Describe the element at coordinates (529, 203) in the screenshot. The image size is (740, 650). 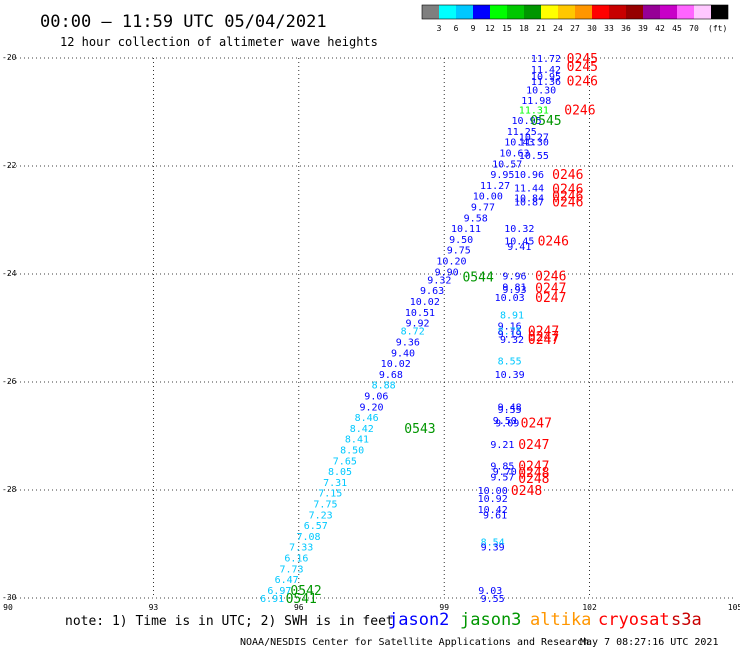
I see `wave-height-label: 10.87` at that location.